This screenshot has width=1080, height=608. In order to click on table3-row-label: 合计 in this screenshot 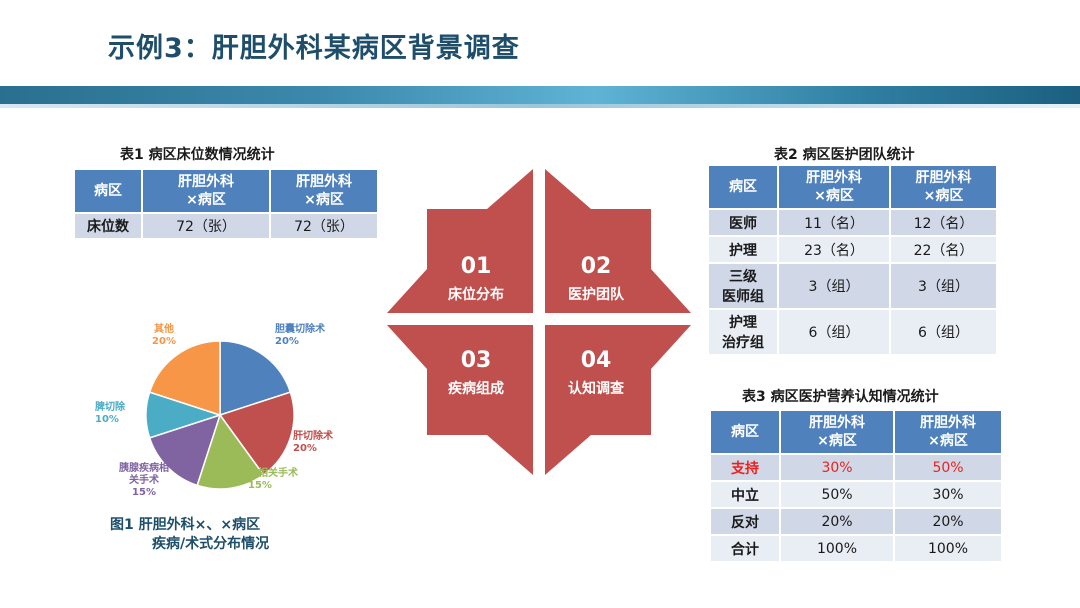, I will do `click(745, 548)`.